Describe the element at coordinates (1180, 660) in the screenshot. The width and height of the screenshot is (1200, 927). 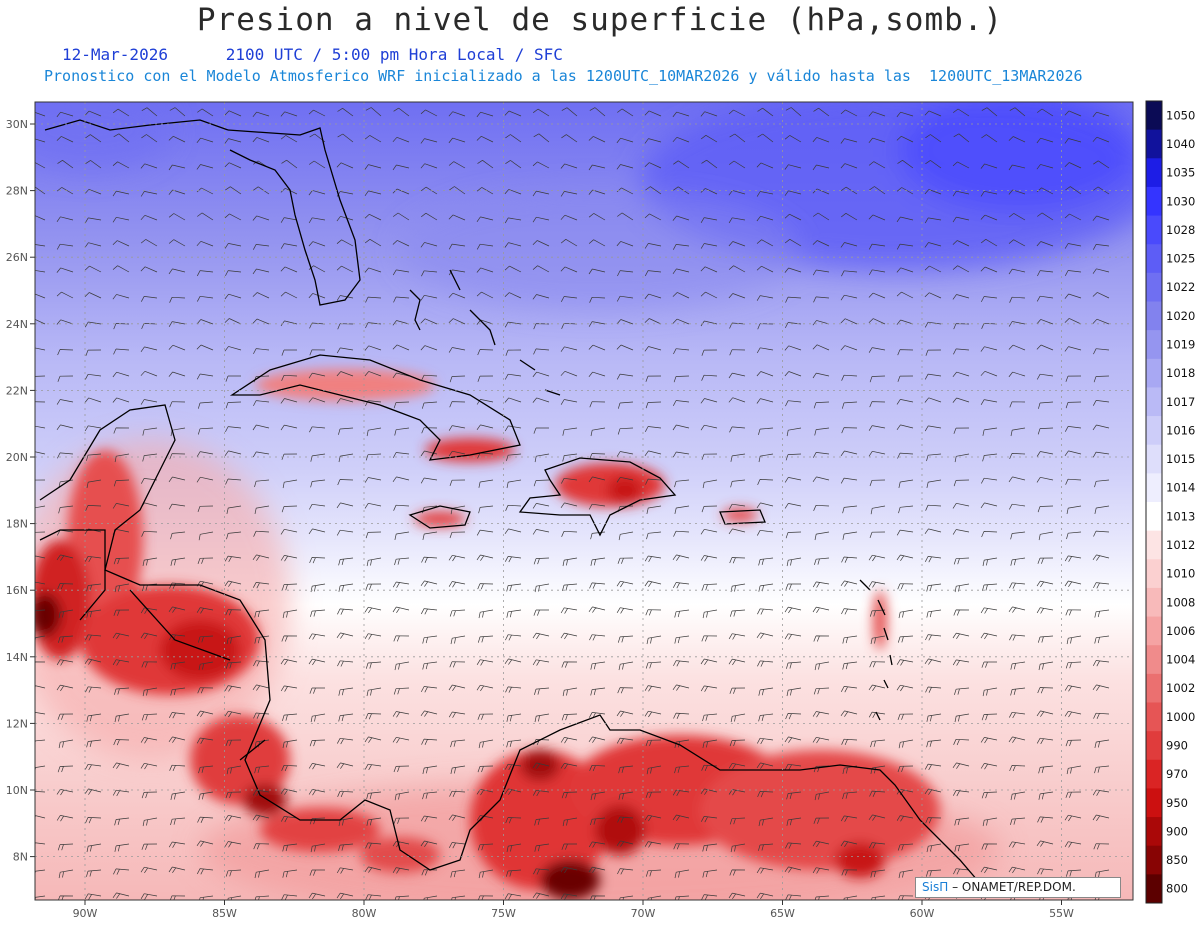
I see `colorbar-label: 1004` at that location.